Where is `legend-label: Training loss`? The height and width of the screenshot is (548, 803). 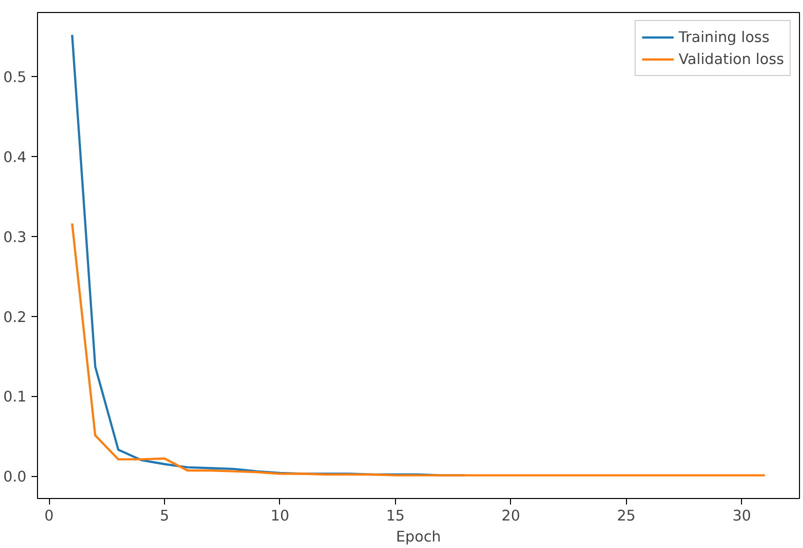
legend-label: Training loss is located at coordinates (724, 37).